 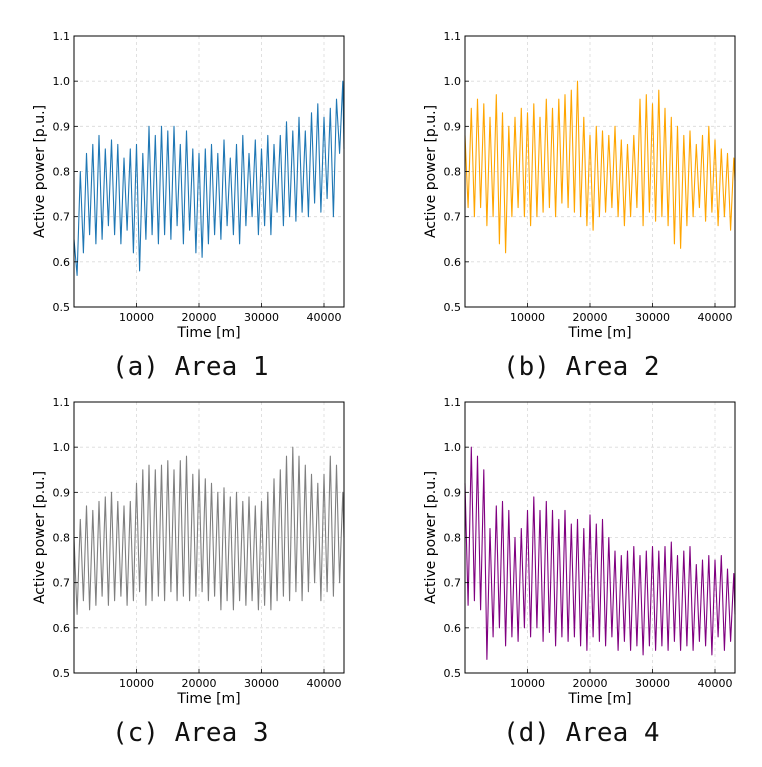 What do you see at coordinates (190, 733) in the screenshot?
I see `caption-area-3: (c) Area 3` at bounding box center [190, 733].